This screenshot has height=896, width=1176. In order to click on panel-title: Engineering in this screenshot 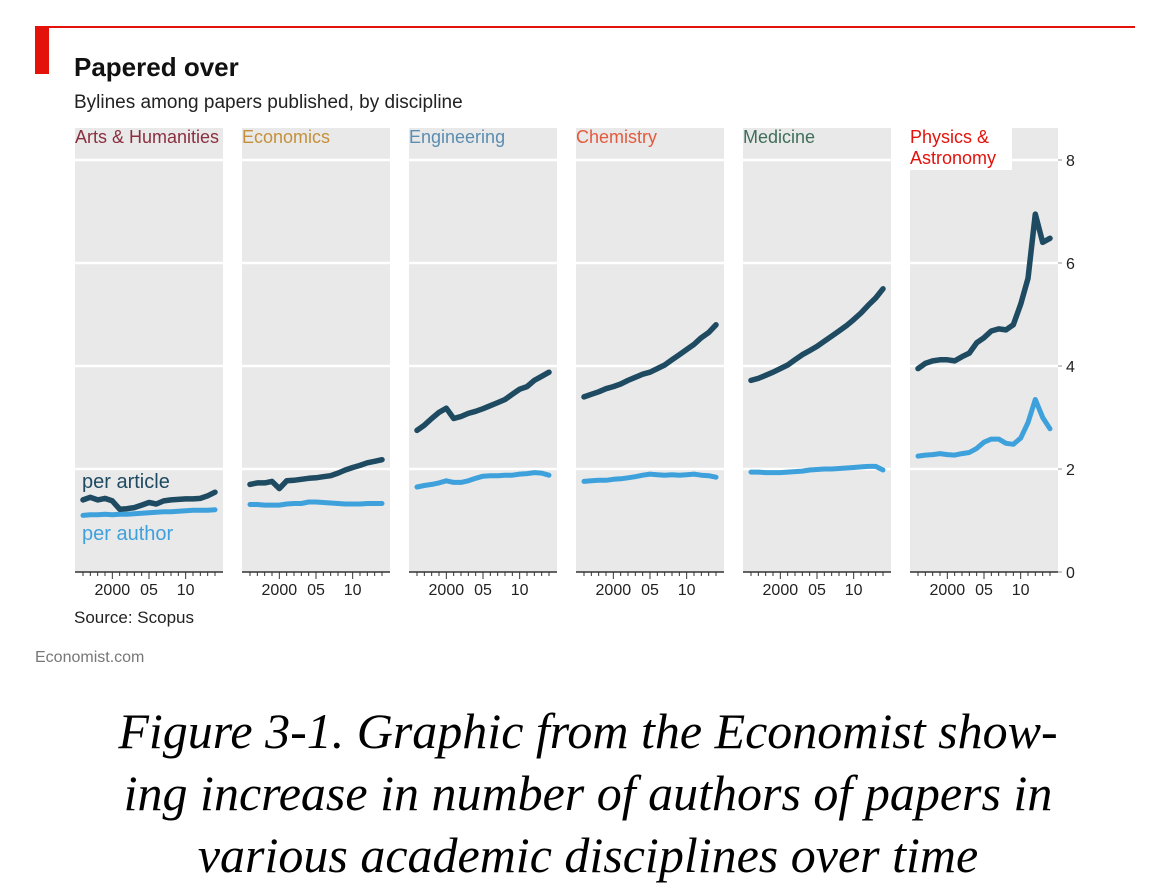, I will do `click(457, 137)`.